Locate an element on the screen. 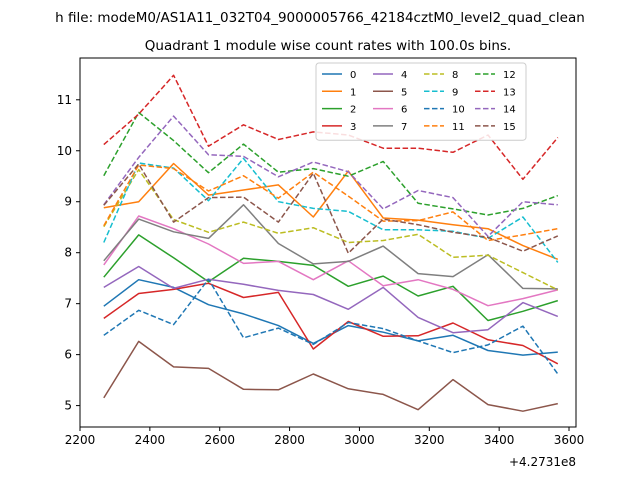 The height and width of the screenshot is (485, 640). legend-label: 8 is located at coordinates (455, 75).